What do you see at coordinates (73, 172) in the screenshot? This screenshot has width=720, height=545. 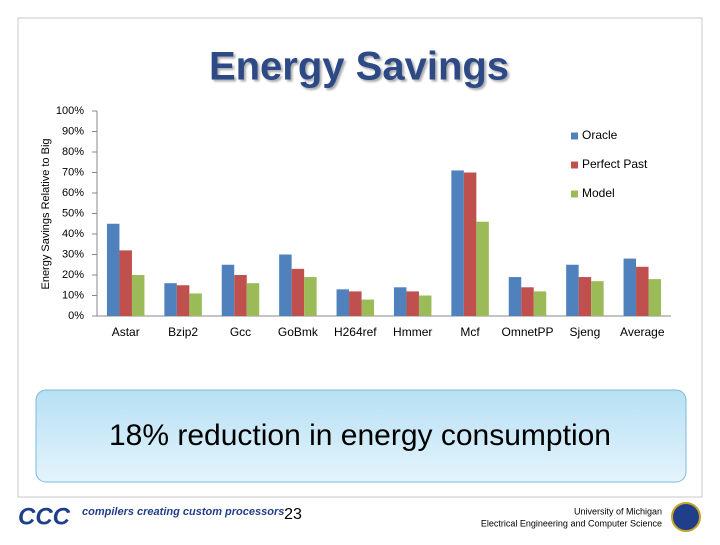 I see `y-tick-label: 70%` at bounding box center [73, 172].